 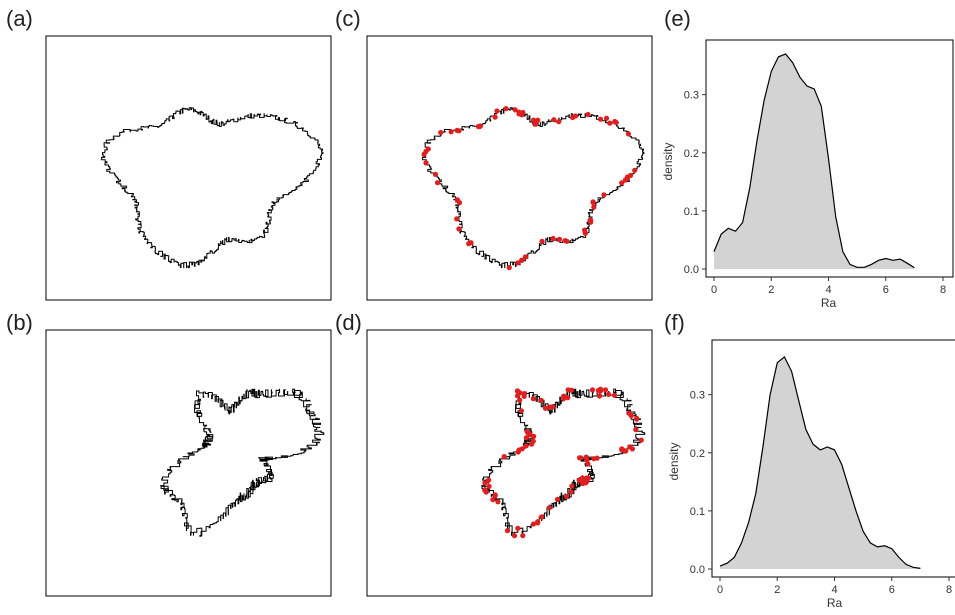 I want to click on density-chart-f: 0 2 4 6 8 0.0 0.1 0.2 0.3 Ra density, so click(x=811, y=474).